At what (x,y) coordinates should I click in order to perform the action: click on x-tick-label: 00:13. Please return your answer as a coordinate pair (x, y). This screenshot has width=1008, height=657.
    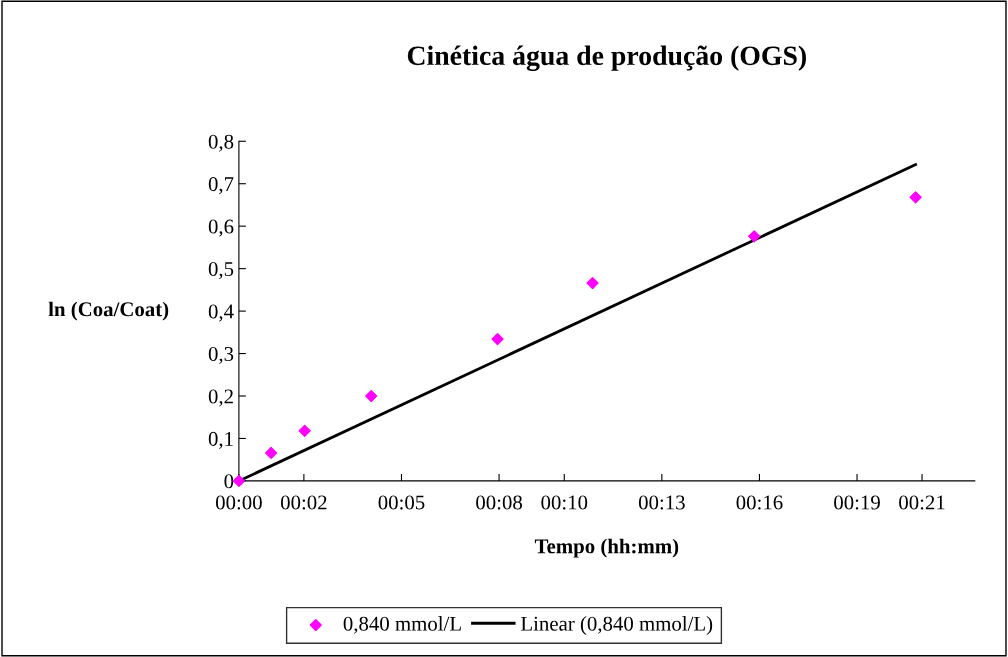
    Looking at the image, I should click on (661, 502).